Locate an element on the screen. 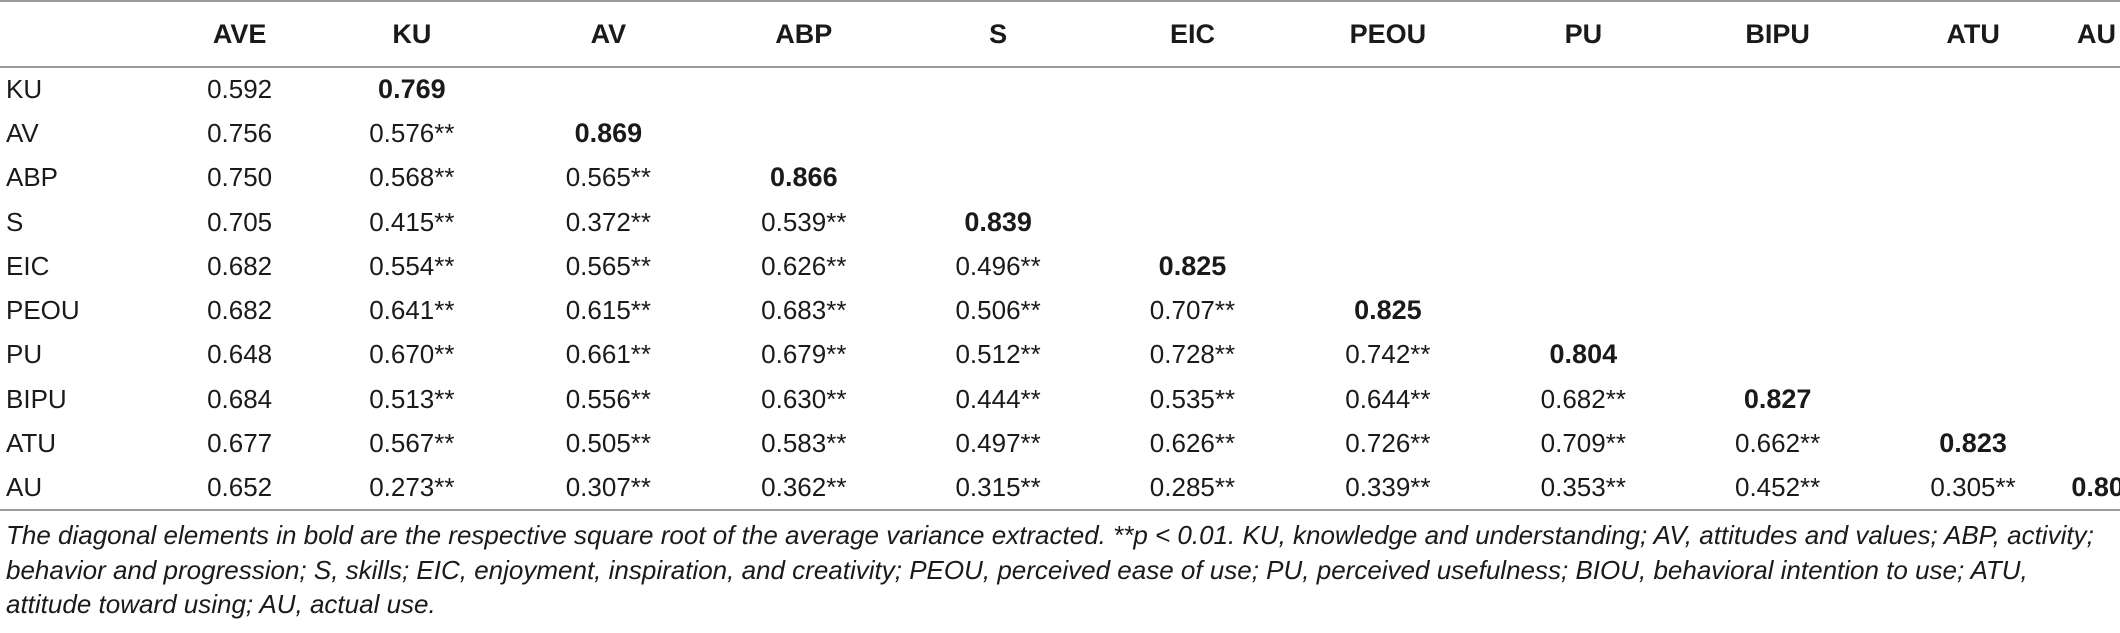  table-row: KU 0.592 0.769 is located at coordinates (1060, 89).